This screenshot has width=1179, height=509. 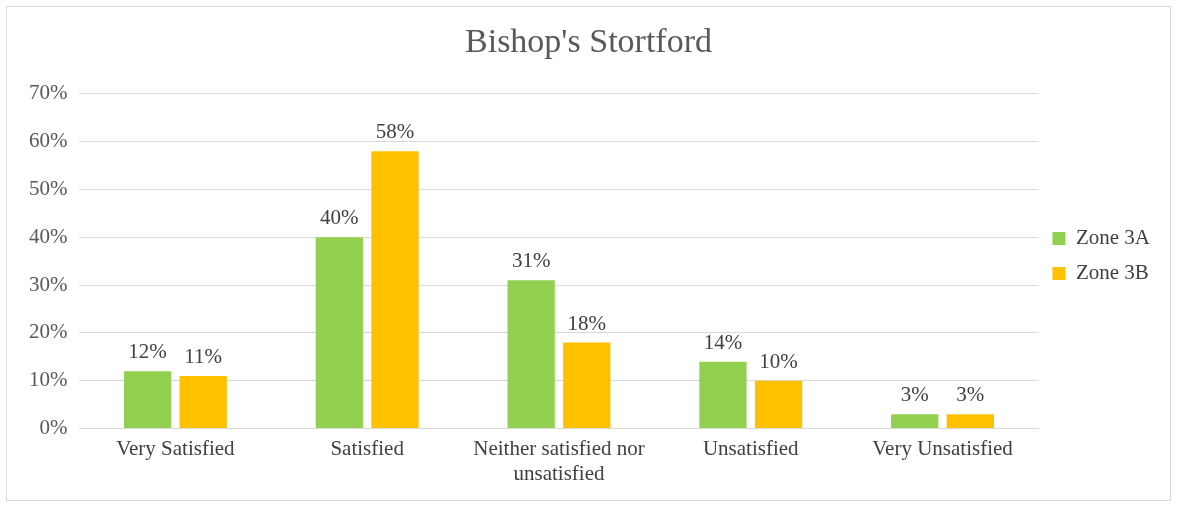 I want to click on data-label: 14%, so click(x=723, y=341).